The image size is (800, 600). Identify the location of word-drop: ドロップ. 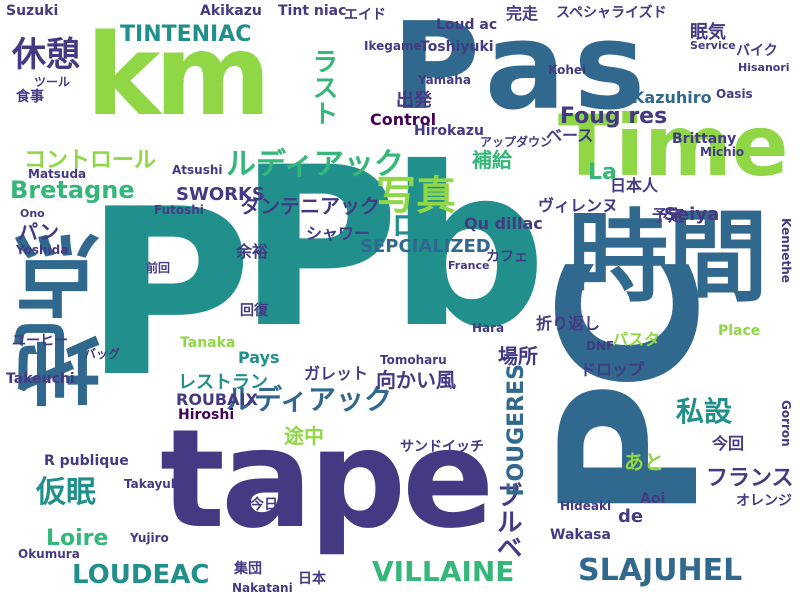
(612, 369).